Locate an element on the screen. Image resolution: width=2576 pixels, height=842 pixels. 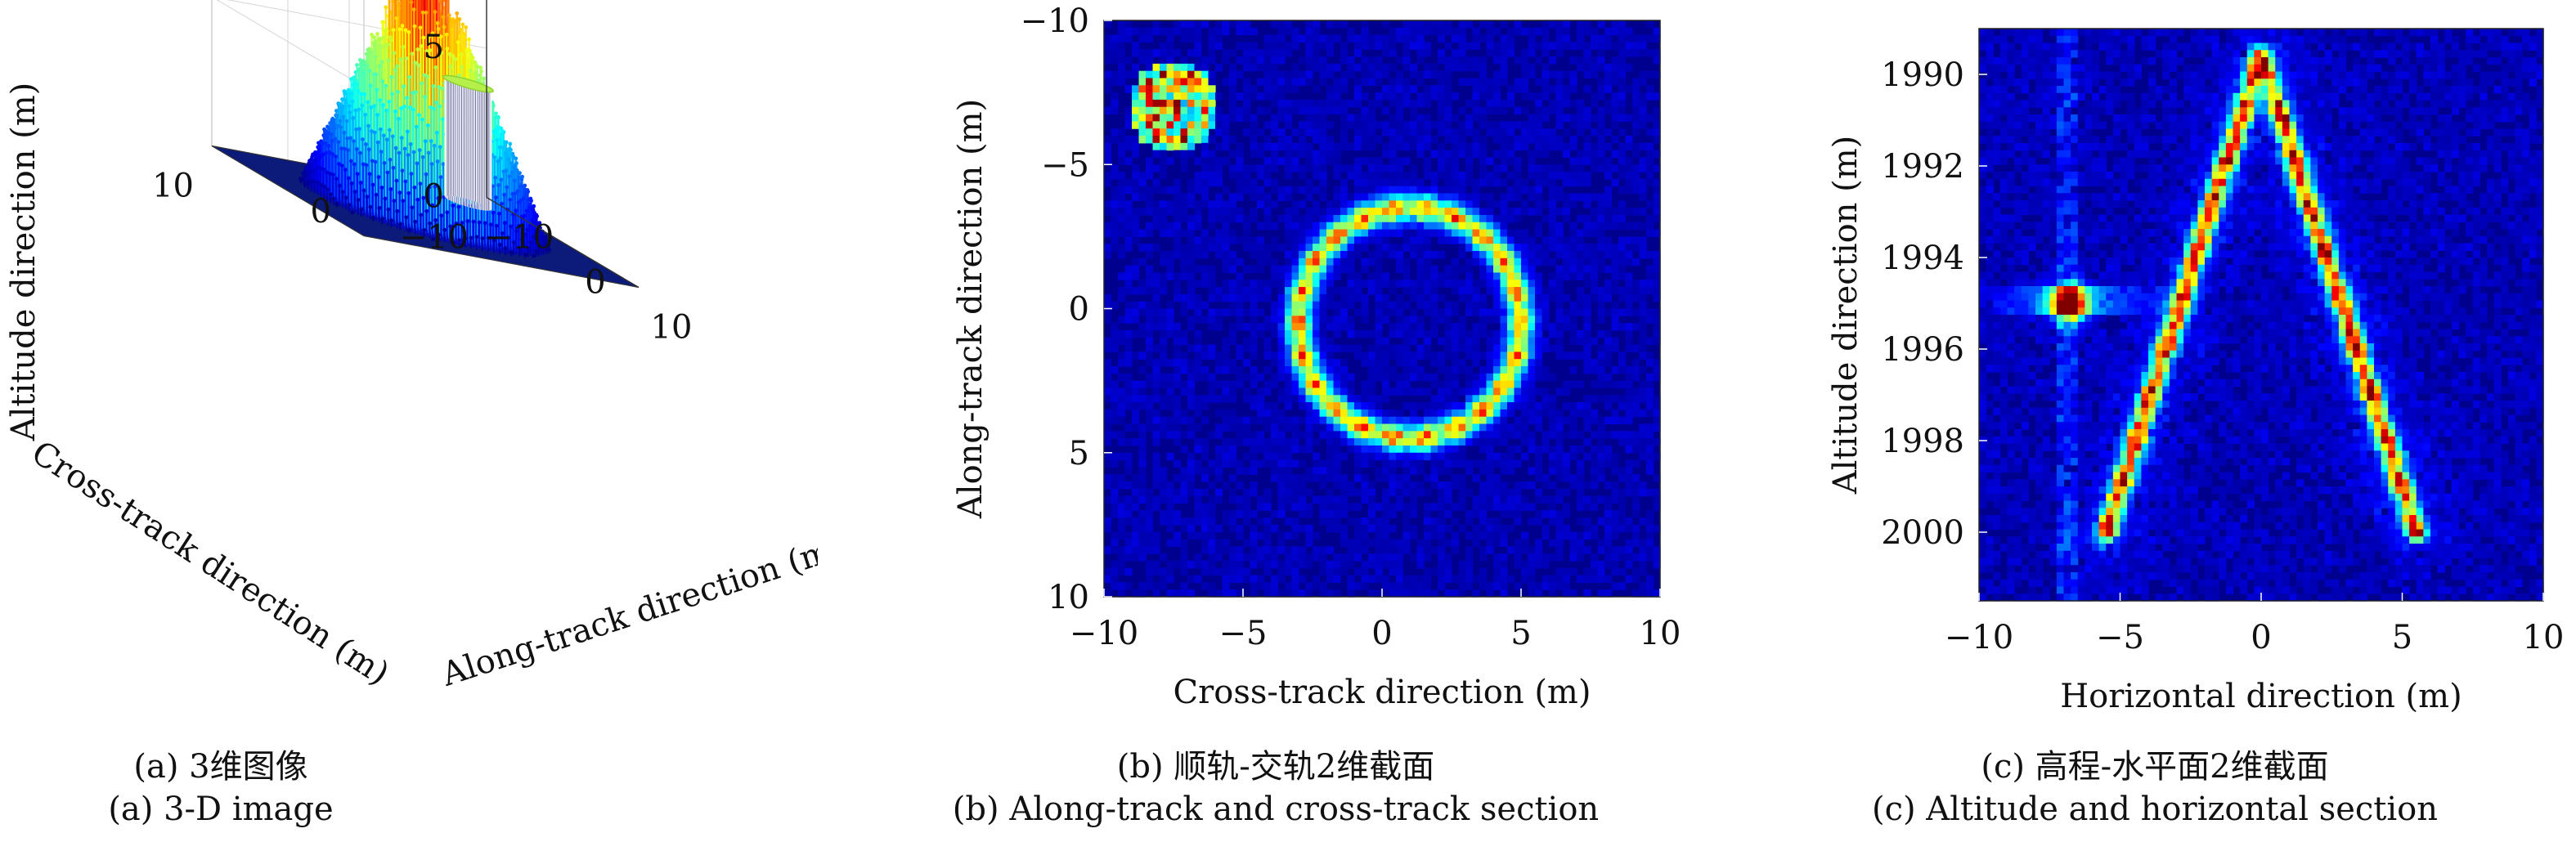
cylinder-object is located at coordinates (468, 142).